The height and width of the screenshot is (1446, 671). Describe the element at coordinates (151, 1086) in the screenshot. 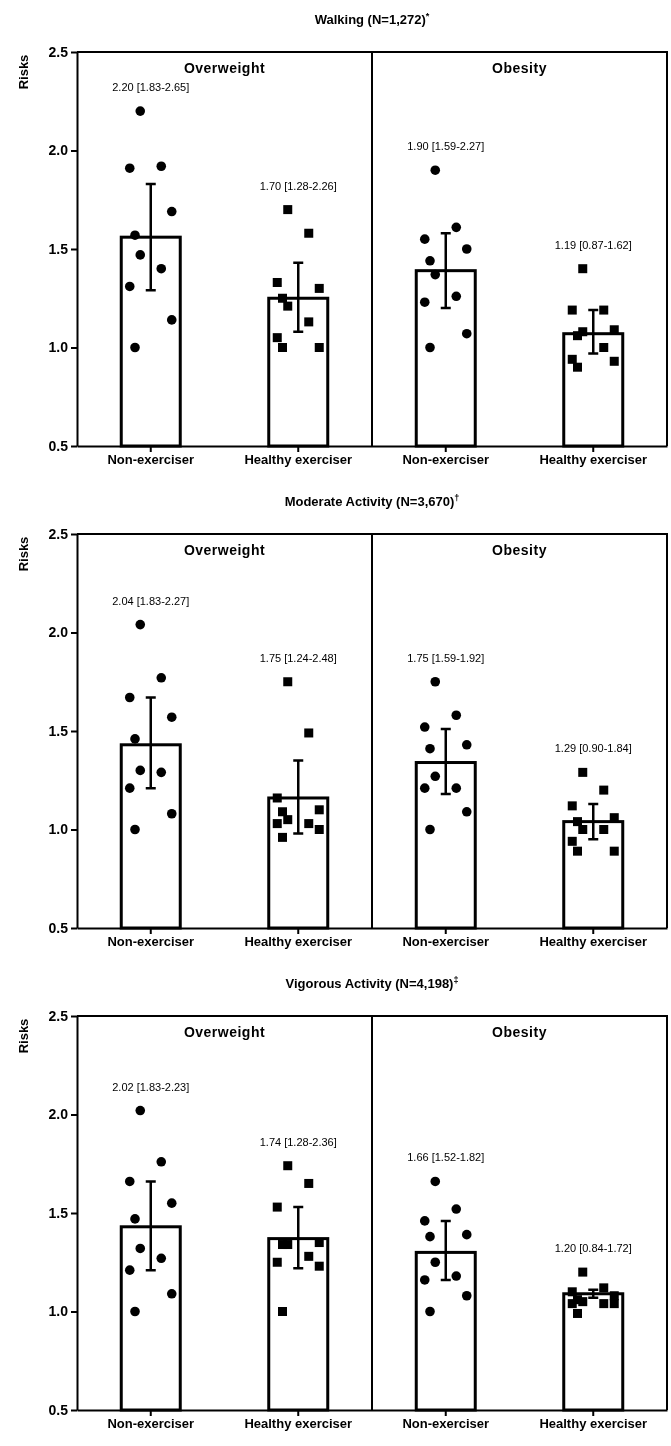

I see `annotation: 2.02 [1.83-2.23]` at that location.